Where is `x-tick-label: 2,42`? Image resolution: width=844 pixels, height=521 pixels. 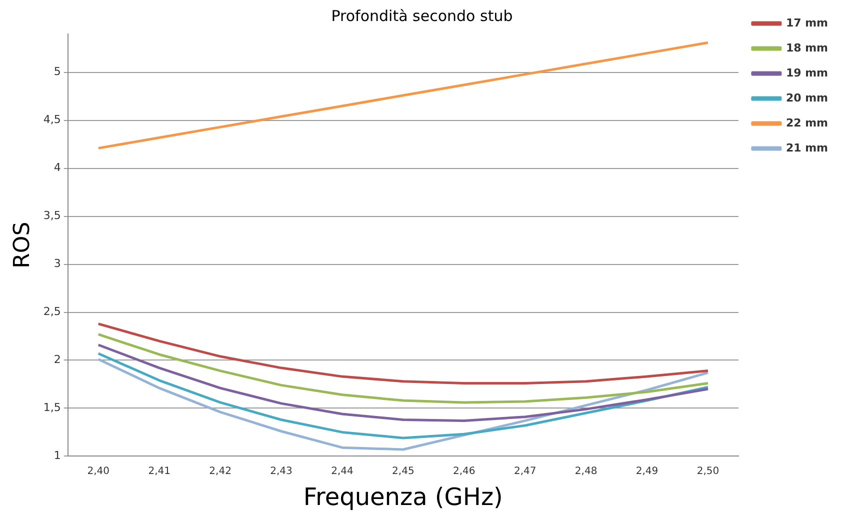
x-tick-label: 2,42 is located at coordinates (220, 471).